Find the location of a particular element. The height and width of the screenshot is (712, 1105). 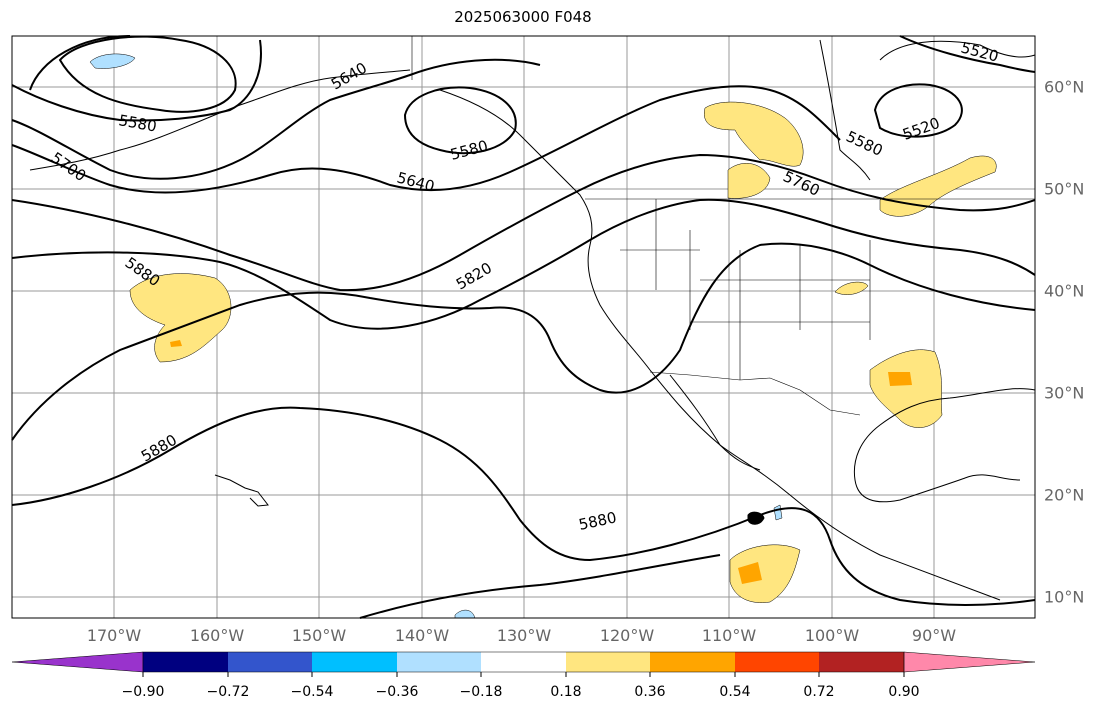

shade-yellow-gulf is located at coordinates (906, 388).